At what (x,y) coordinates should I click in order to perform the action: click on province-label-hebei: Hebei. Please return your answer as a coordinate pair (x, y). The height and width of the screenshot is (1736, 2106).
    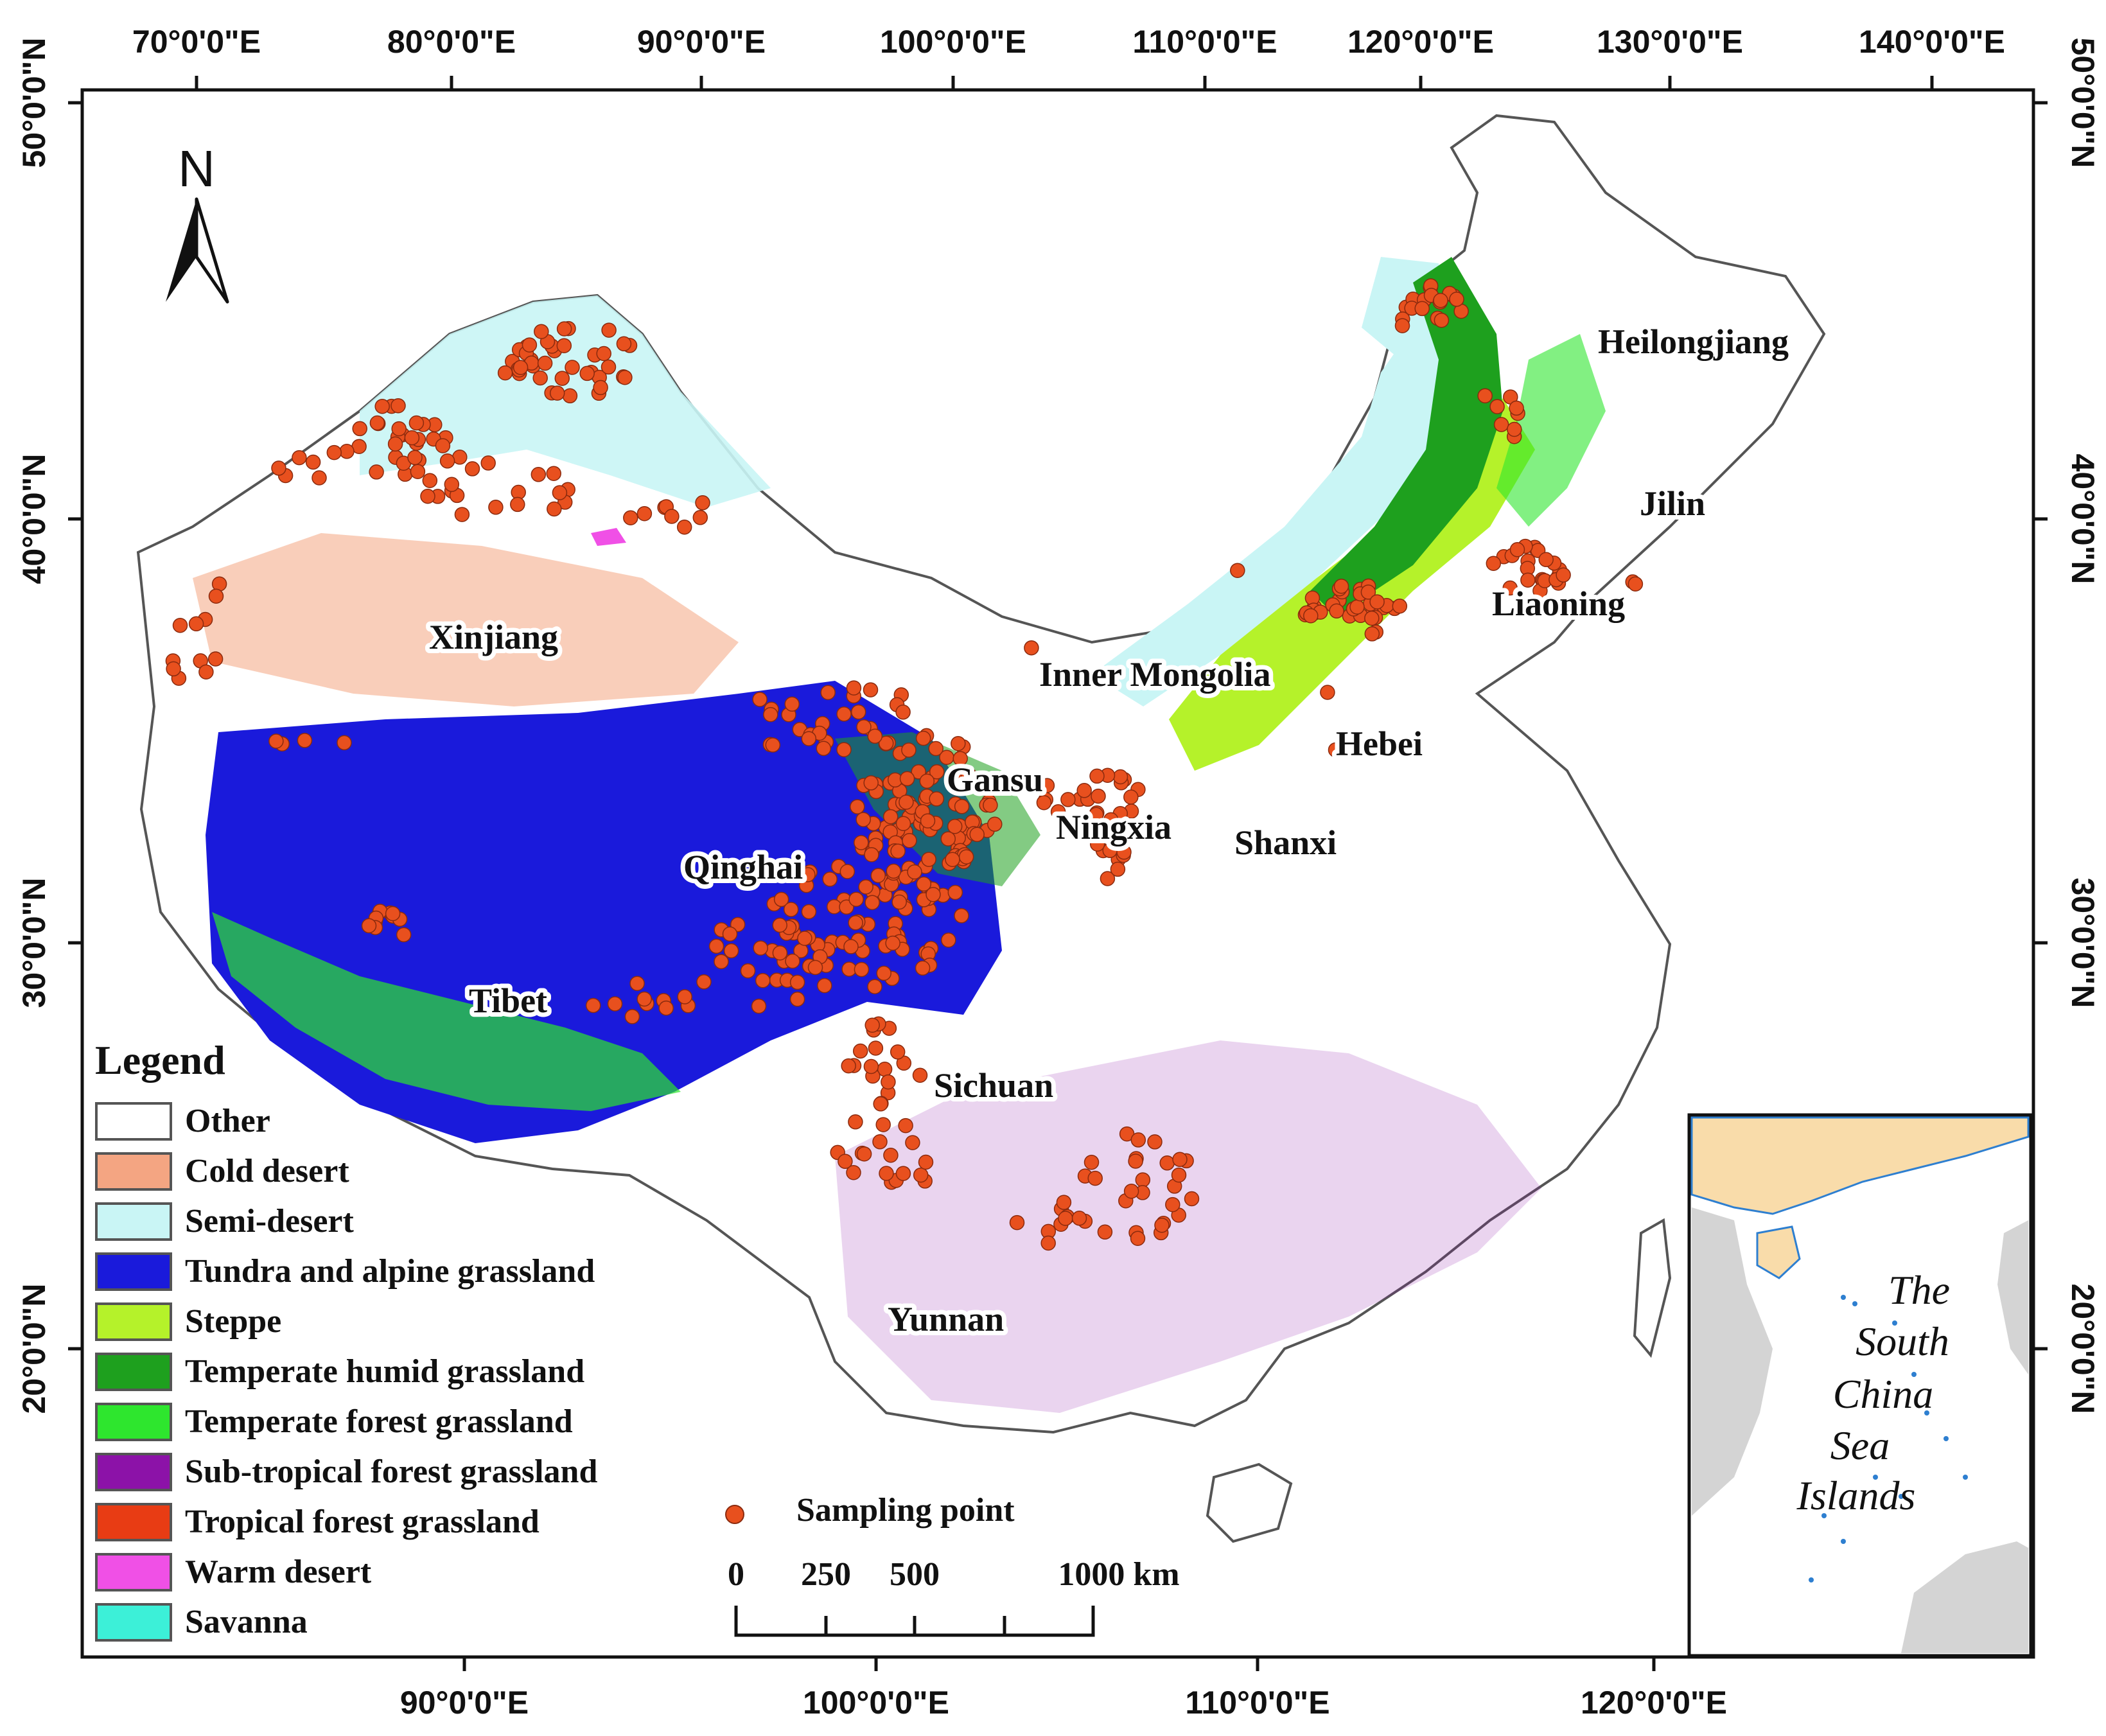
    Looking at the image, I should click on (1379, 743).